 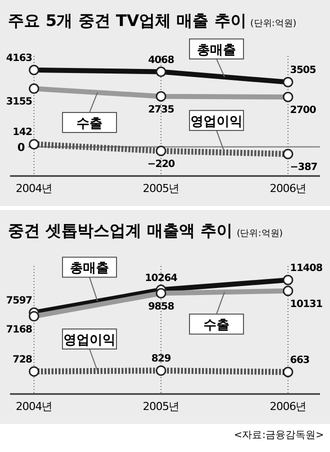 I want to click on data-label: 829, so click(x=161, y=359).